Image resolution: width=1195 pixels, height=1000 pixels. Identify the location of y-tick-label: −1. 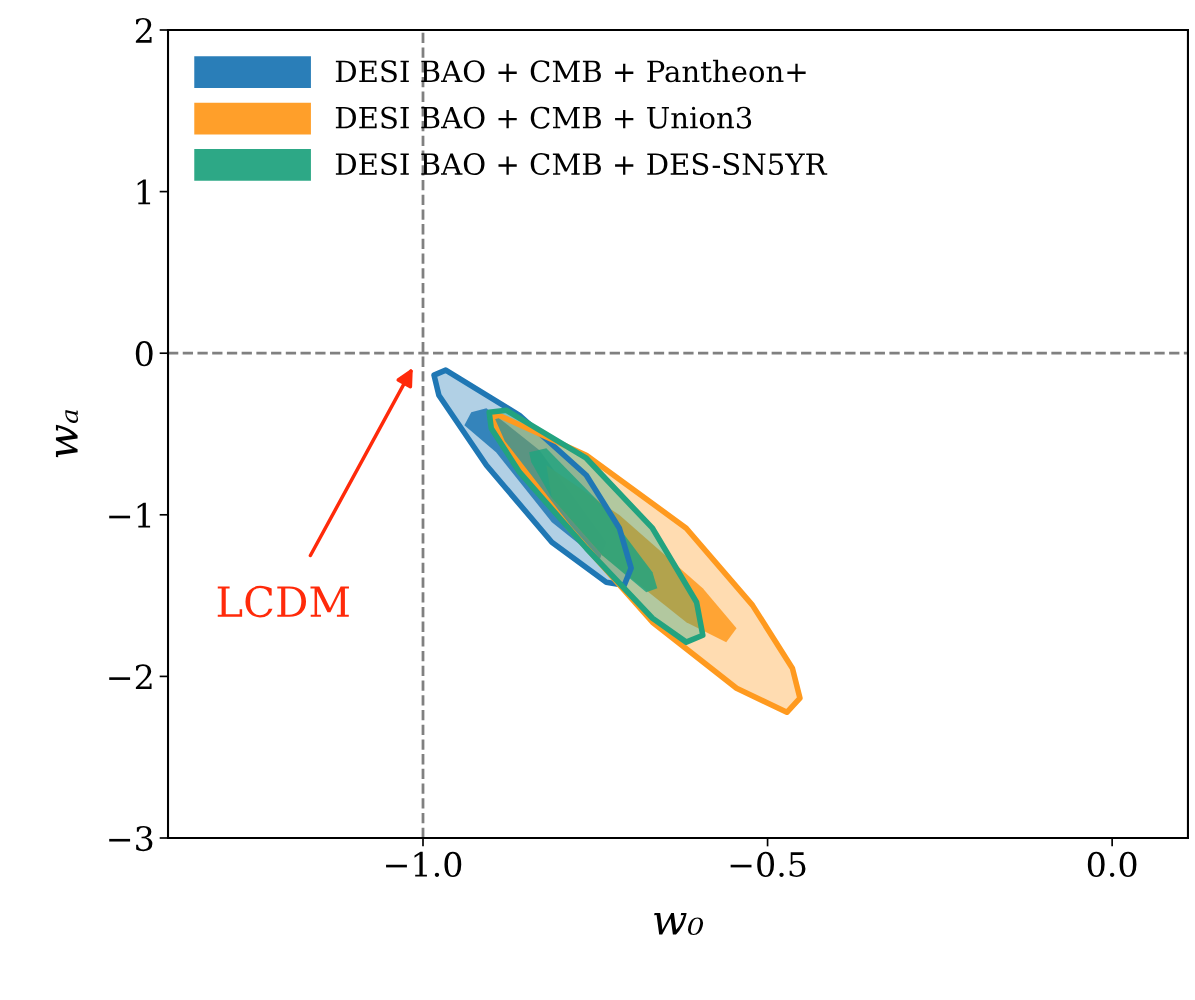
(130, 515).